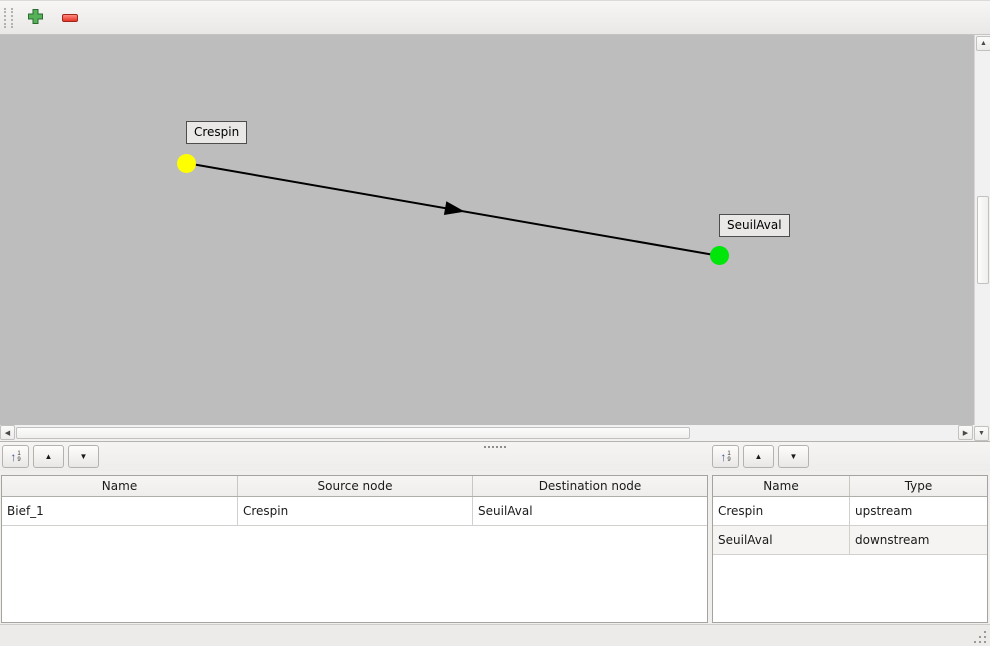 Image resolution: width=990 pixels, height=646 pixels. What do you see at coordinates (186, 163) in the screenshot?
I see `node-crespin` at bounding box center [186, 163].